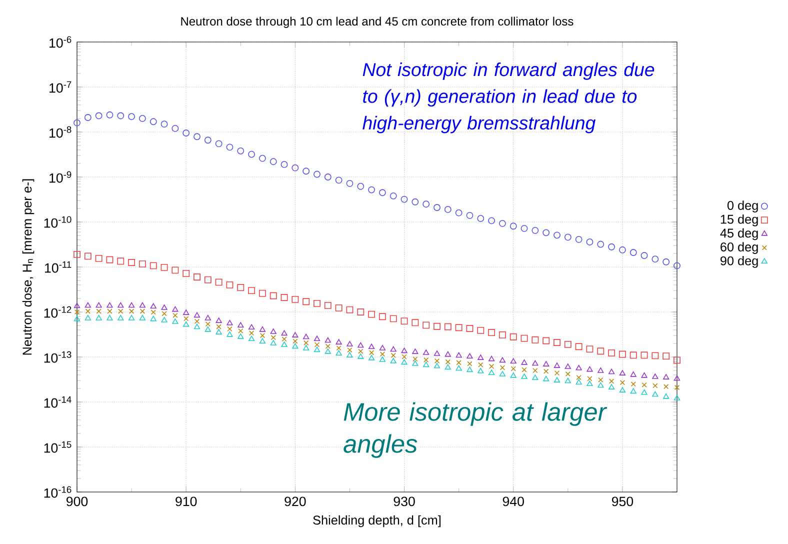 The height and width of the screenshot is (544, 788). I want to click on y-tick-label: 10$^{-16}$, so click(58, 492).